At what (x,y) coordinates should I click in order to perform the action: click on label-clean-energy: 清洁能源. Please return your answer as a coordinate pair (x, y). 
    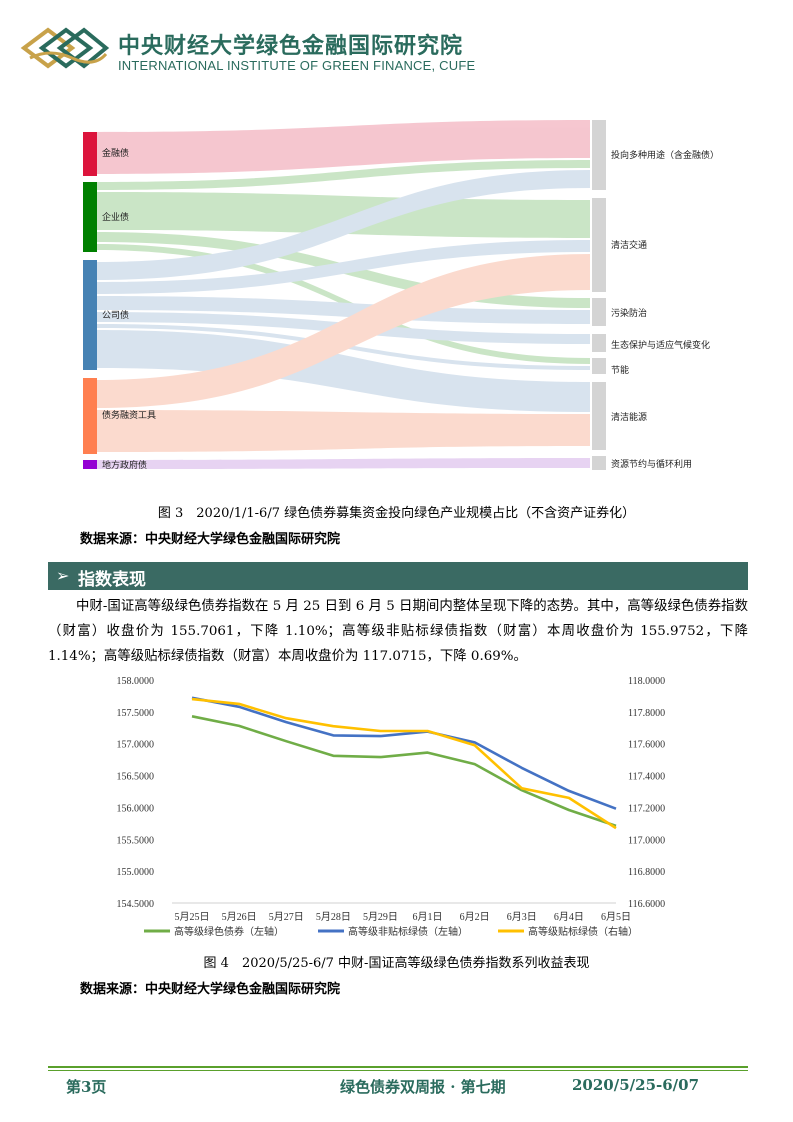
    Looking at the image, I should click on (629, 417).